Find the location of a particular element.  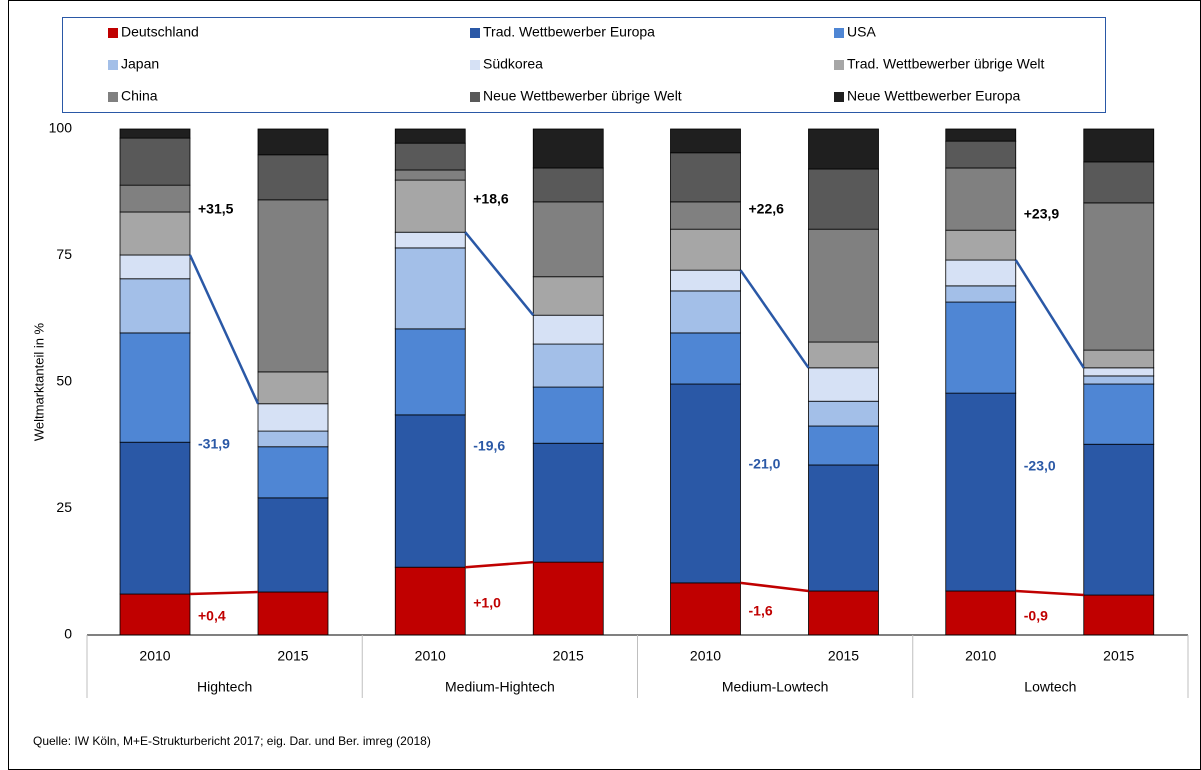

annotation: -19,6 is located at coordinates (489, 446).